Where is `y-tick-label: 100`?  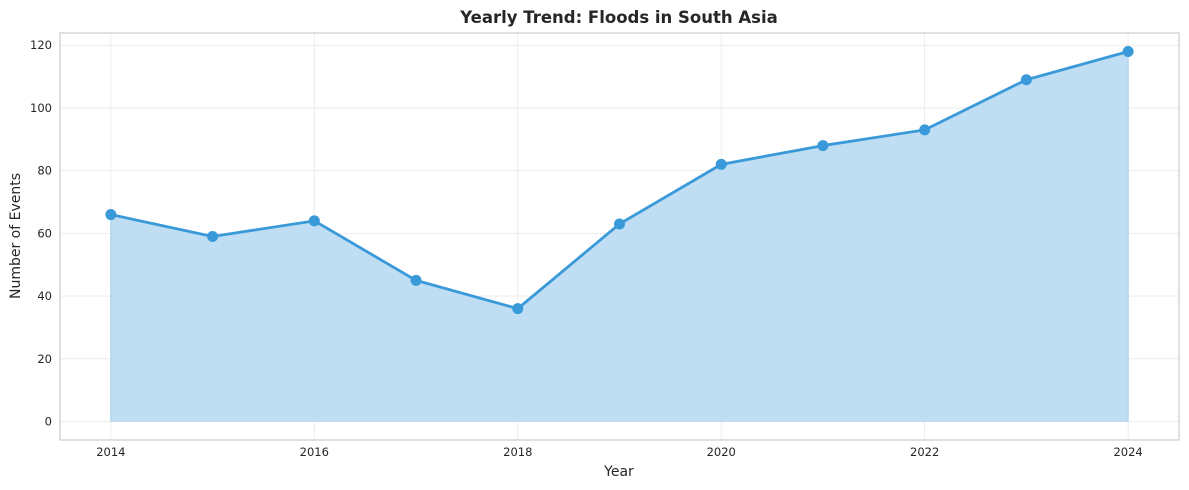 y-tick-label: 100 is located at coordinates (41, 108).